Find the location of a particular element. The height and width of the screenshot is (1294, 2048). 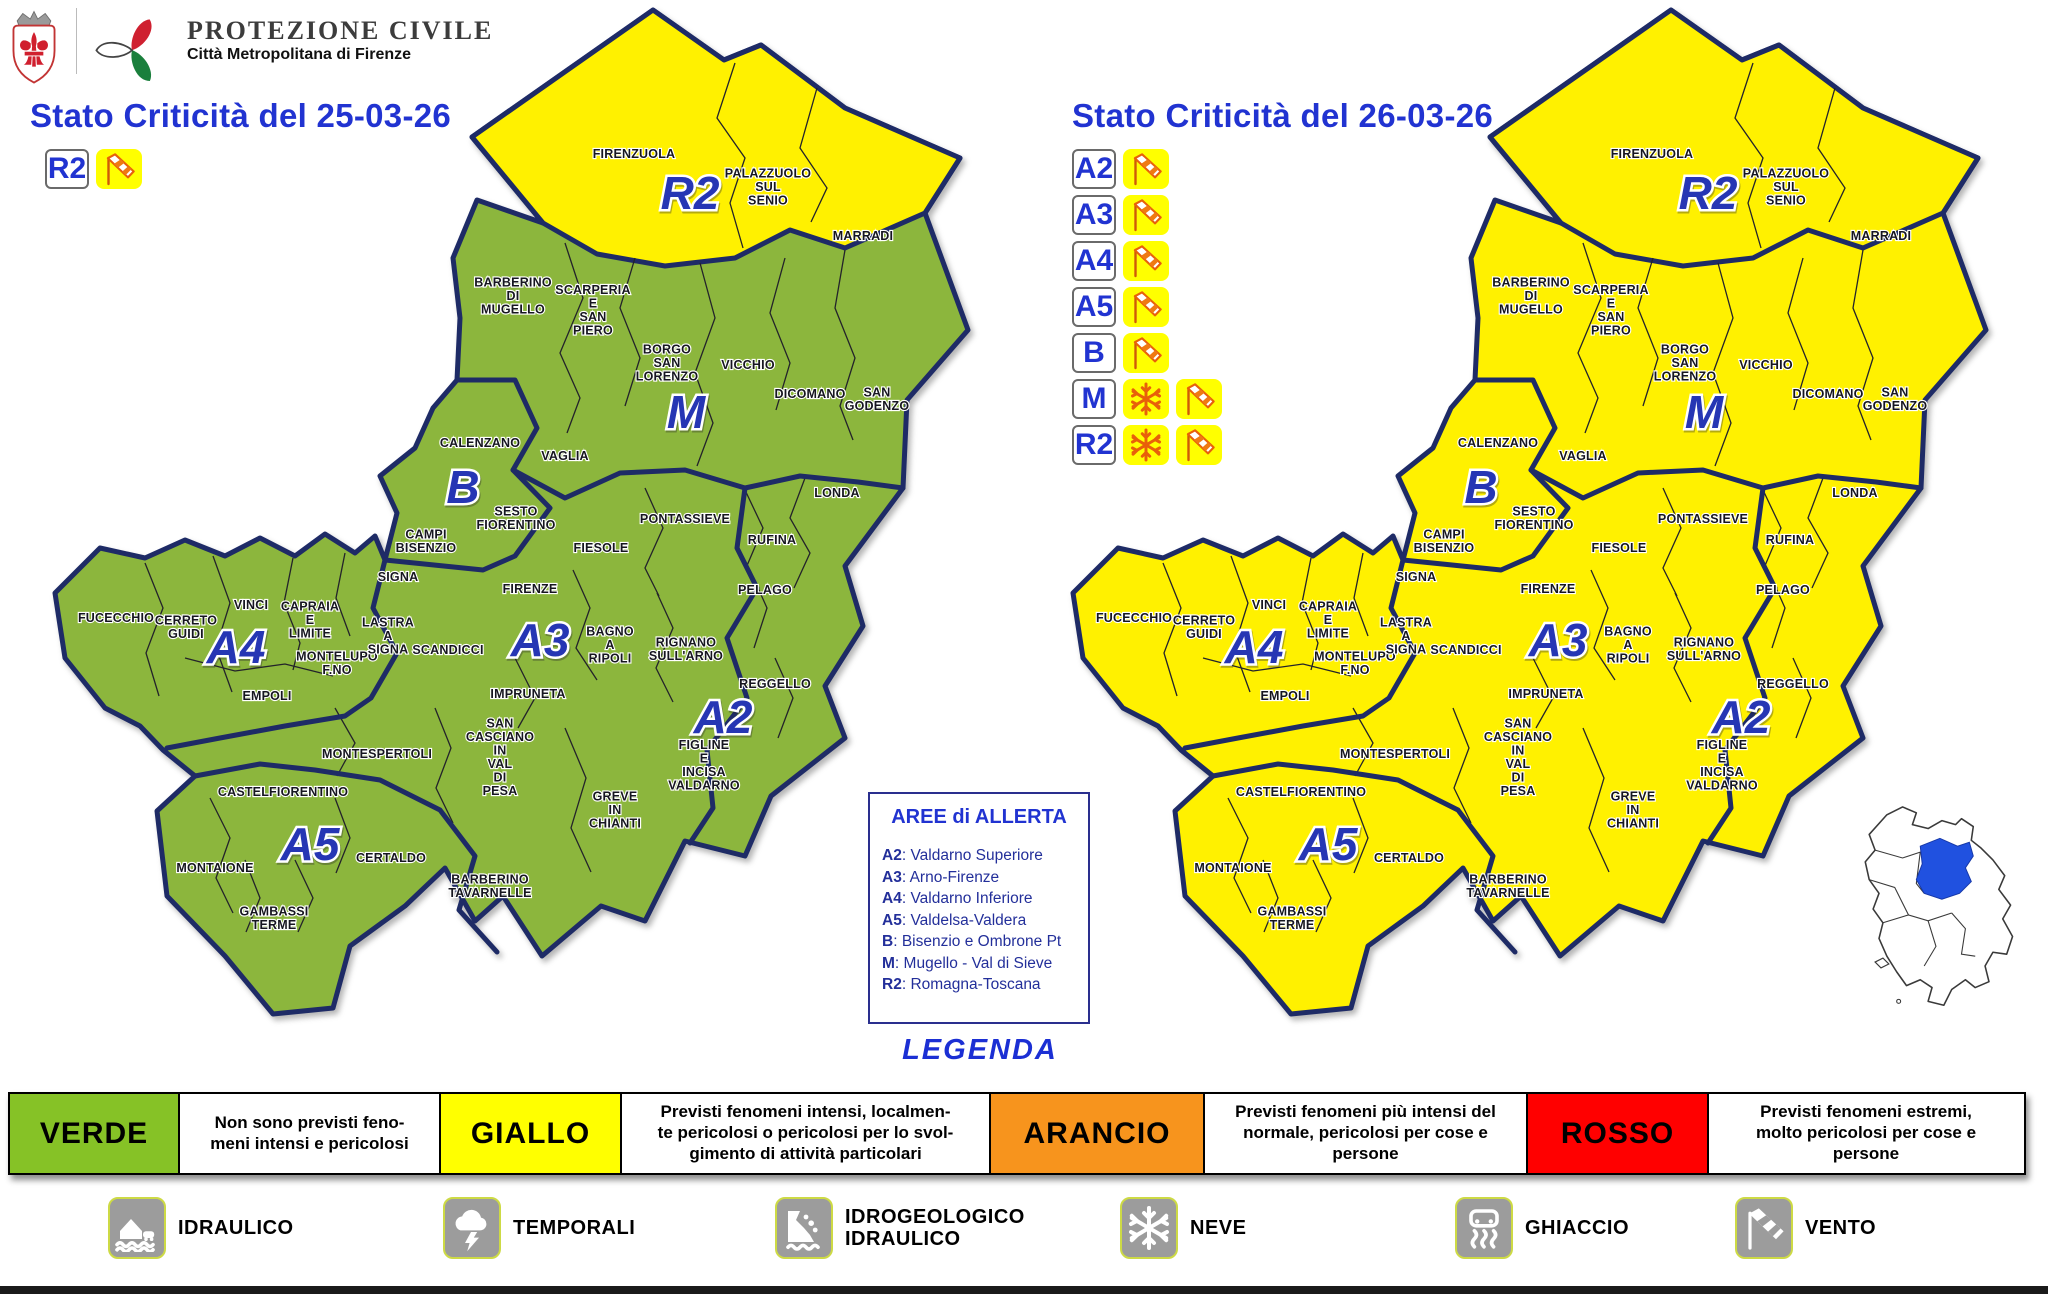

florence-coat-of-arms-icon is located at coordinates (34, 47).